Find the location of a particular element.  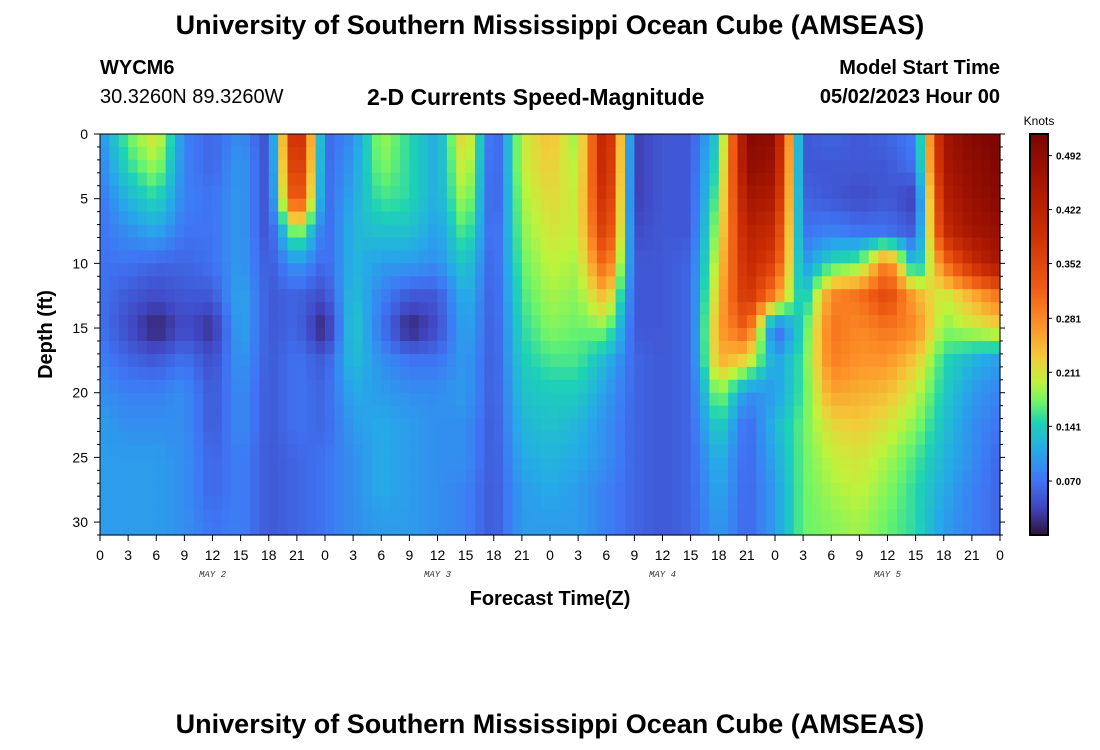

y-axis-title: Depth (ft) is located at coordinates (46, 334).